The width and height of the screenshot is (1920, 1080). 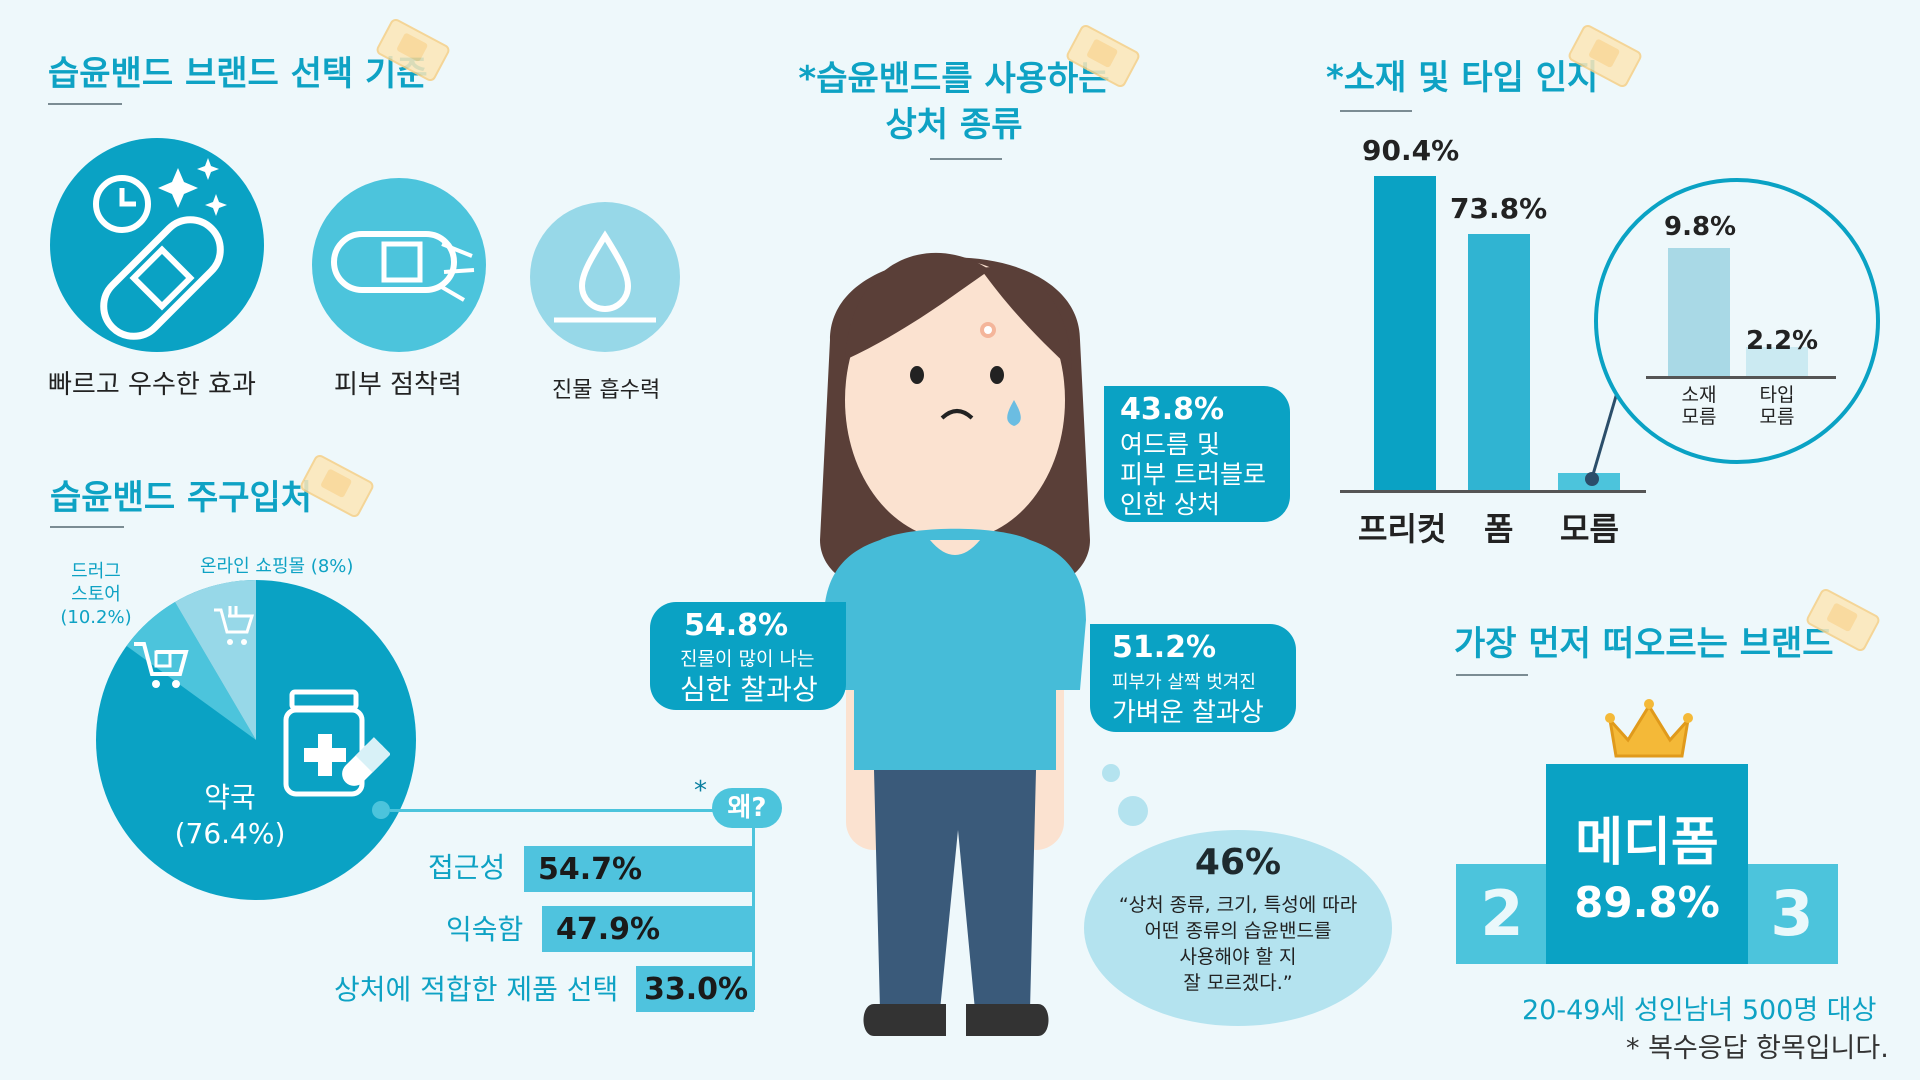 I want to click on thought-dot-medium, so click(x=1133, y=811).